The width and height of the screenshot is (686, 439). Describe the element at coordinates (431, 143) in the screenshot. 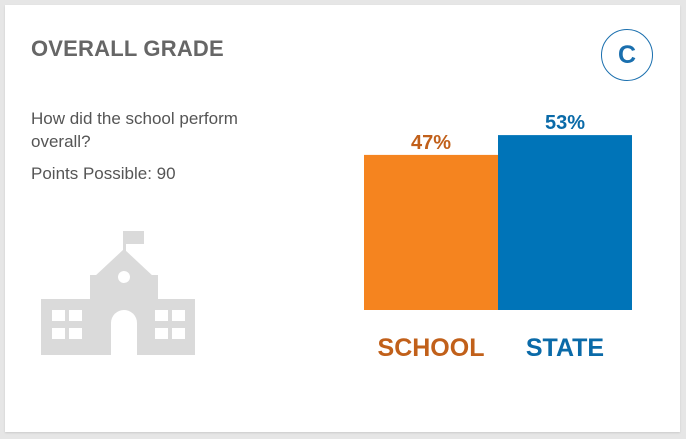

I see `bar-value-school: 47%` at that location.